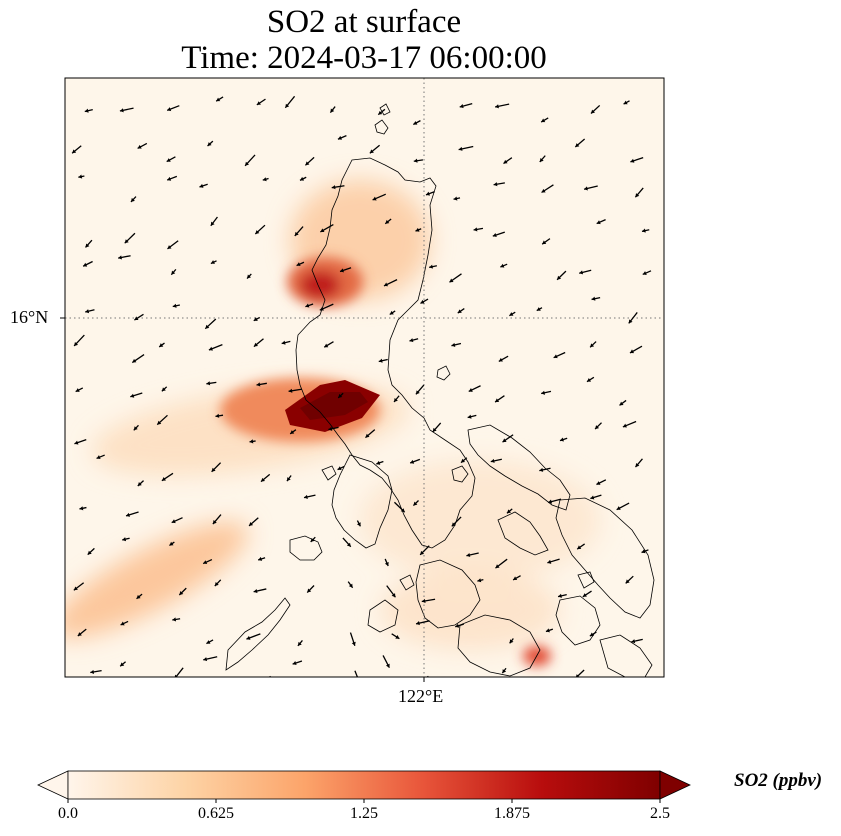 Image resolution: width=841 pixels, height=836 pixels. Describe the element at coordinates (660, 813) in the screenshot. I see `colorbar-tick-label: 2.5` at that location.